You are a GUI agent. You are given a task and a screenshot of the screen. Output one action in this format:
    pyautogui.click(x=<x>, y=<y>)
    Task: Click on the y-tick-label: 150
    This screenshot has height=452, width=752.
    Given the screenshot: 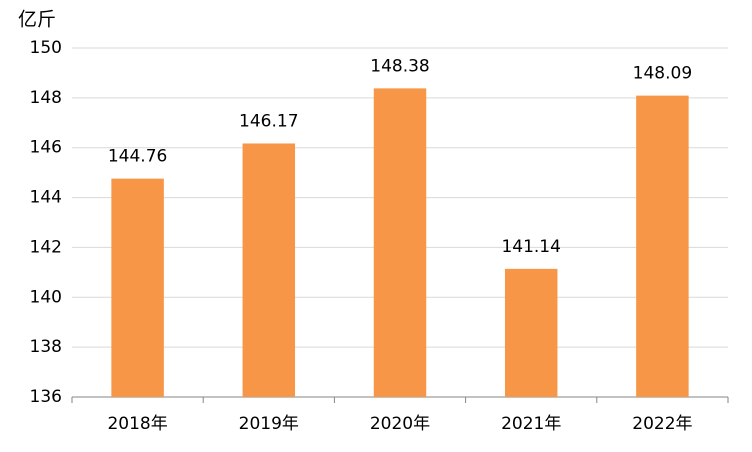 What is the action you would take?
    pyautogui.click(x=46, y=48)
    